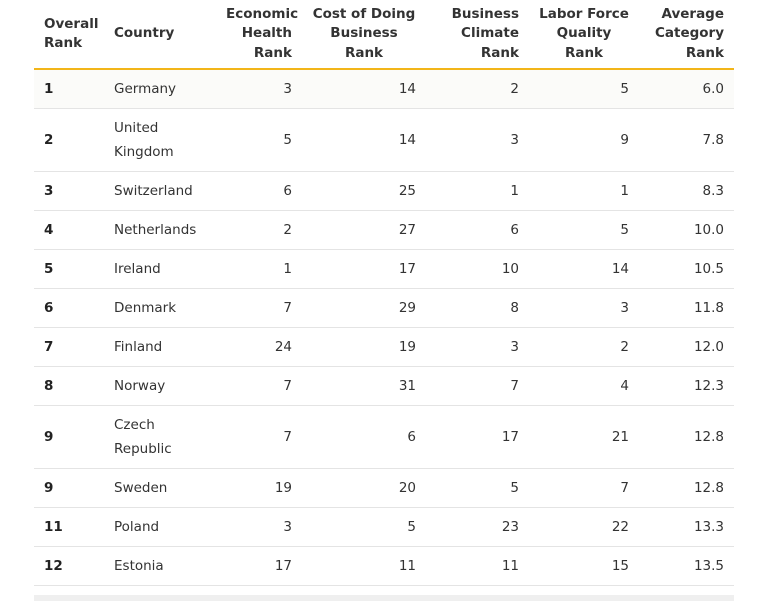 This screenshot has width=760, height=601. What do you see at coordinates (69, 140) in the screenshot?
I see `cell-overall-rank: 2` at bounding box center [69, 140].